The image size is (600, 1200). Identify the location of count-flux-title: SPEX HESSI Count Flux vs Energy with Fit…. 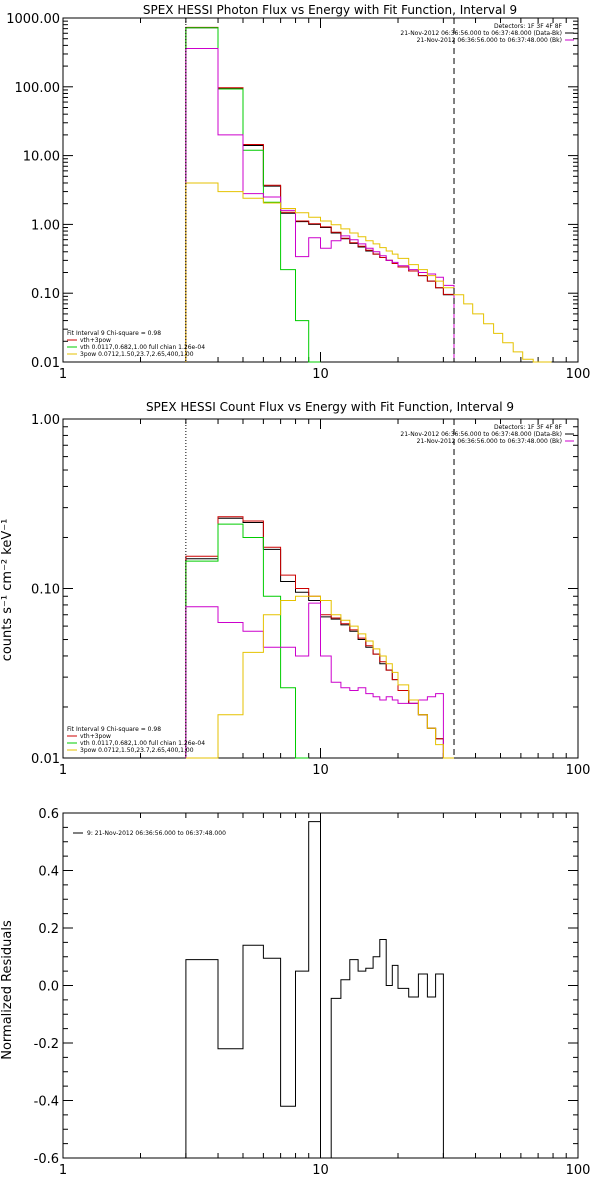
(330, 407).